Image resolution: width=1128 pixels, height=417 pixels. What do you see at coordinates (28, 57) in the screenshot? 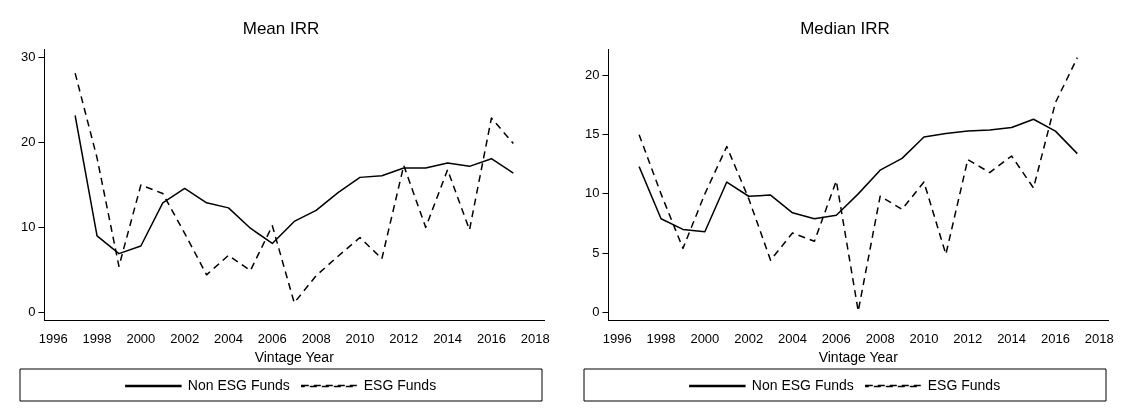
I see `y-tick-label: 30` at bounding box center [28, 57].